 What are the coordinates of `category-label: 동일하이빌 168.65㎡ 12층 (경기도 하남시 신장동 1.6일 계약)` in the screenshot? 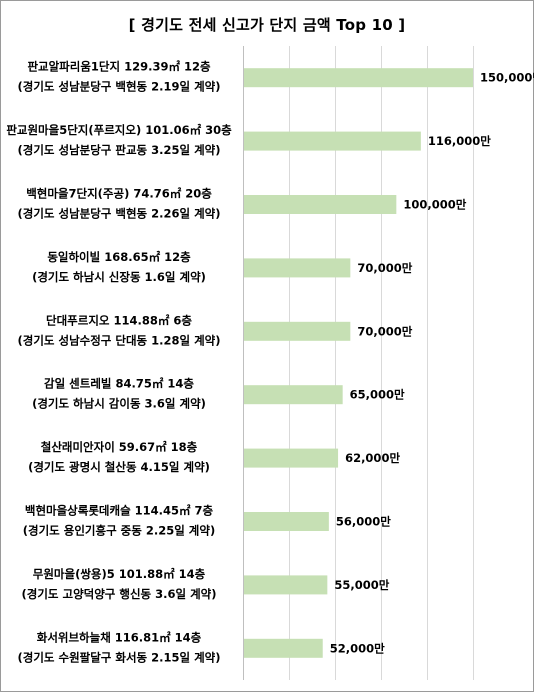 It's located at (119, 267).